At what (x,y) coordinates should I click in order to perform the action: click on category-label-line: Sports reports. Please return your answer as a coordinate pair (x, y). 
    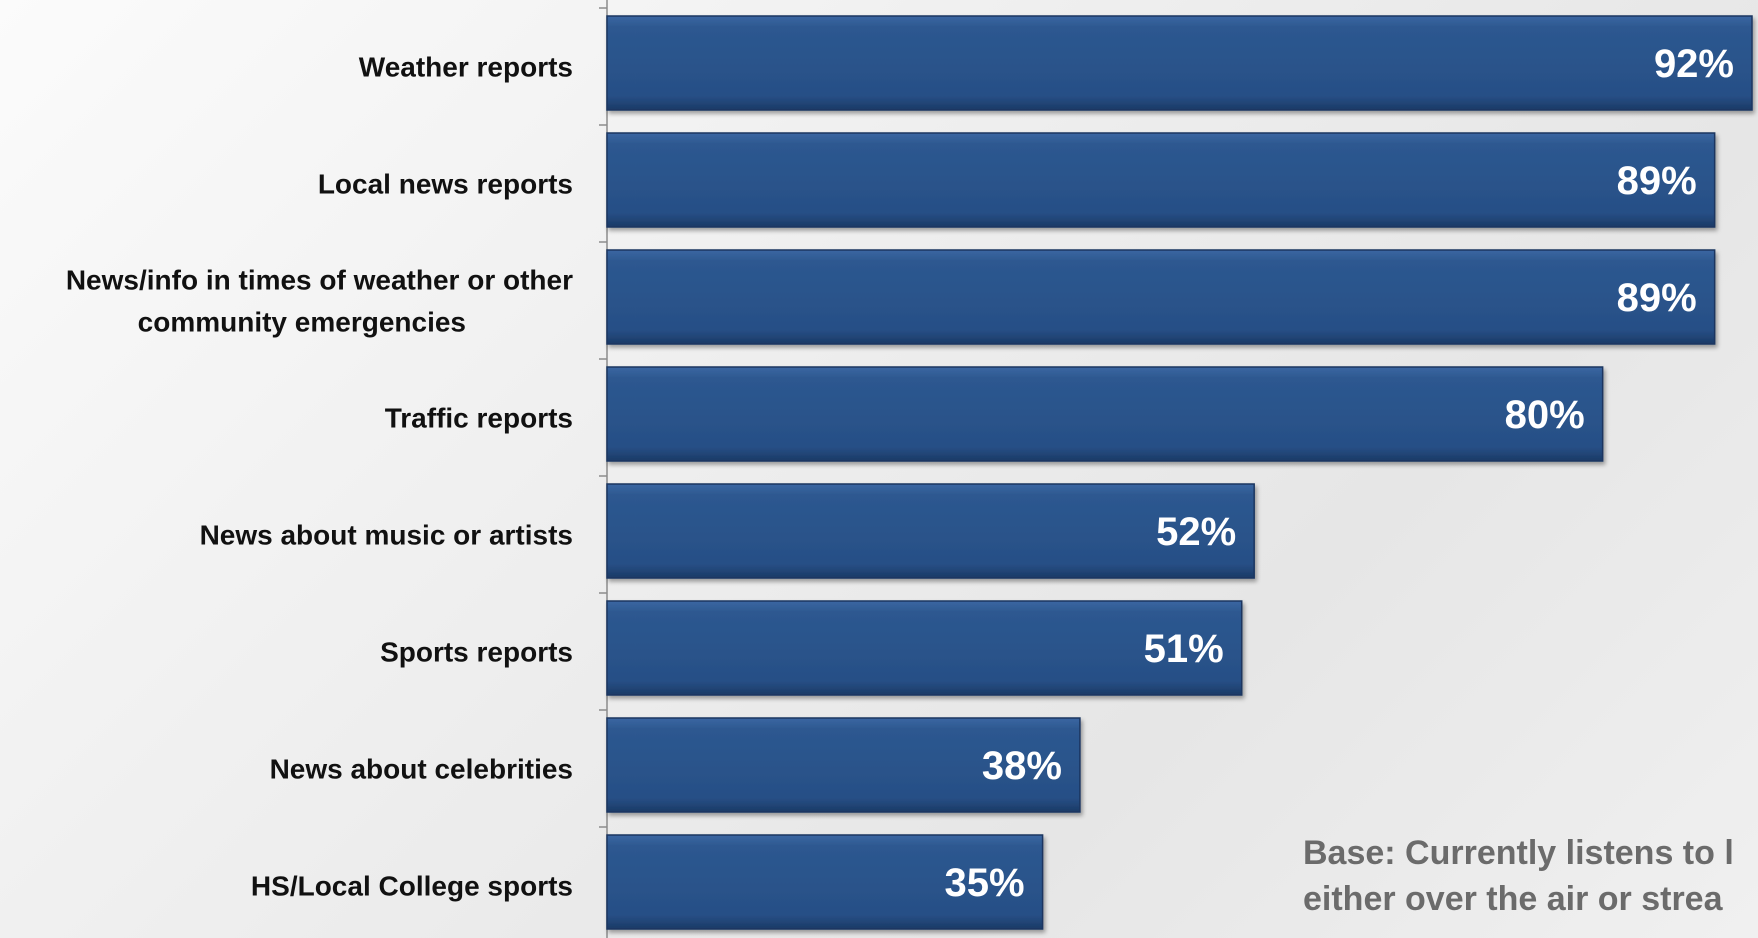
    Looking at the image, I should click on (476, 652).